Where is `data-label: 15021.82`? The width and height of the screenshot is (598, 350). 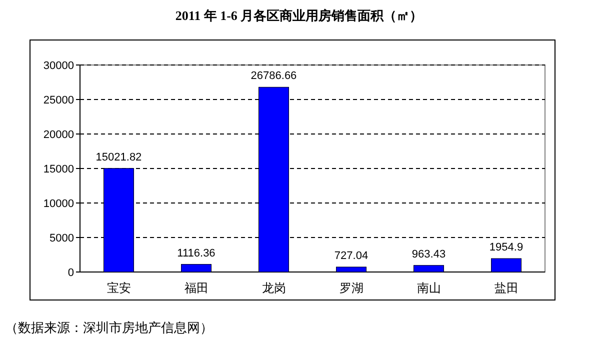 data-label: 15021.82 is located at coordinates (119, 157).